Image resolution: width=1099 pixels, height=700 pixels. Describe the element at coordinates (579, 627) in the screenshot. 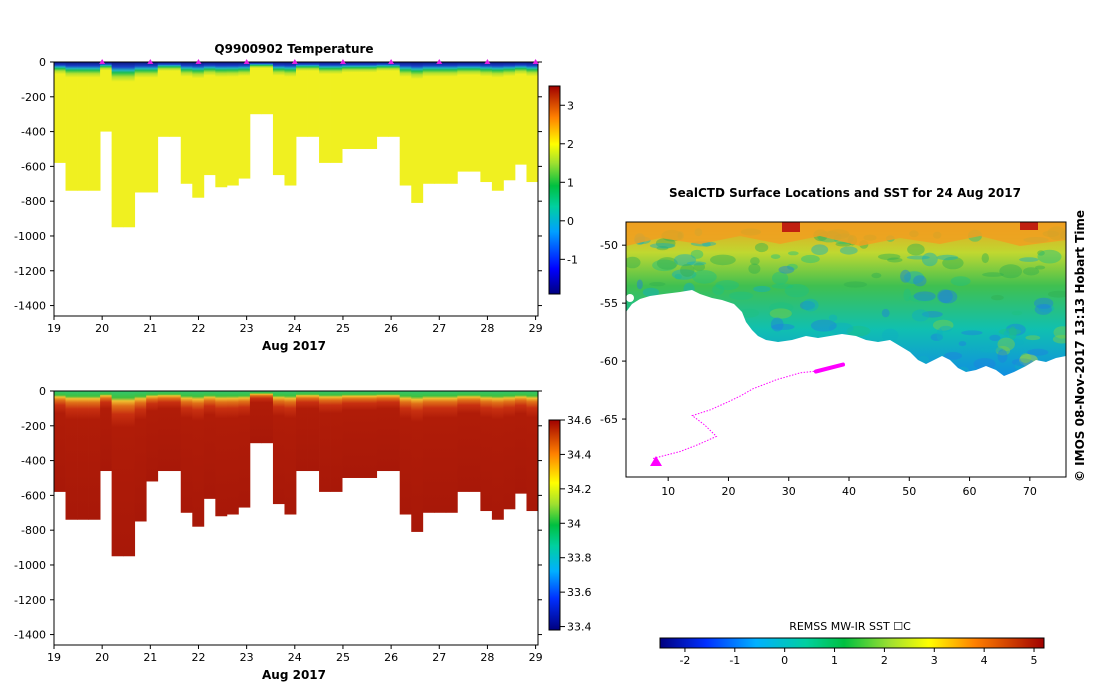

I see `colorbar-tick-label: 33.4` at that location.